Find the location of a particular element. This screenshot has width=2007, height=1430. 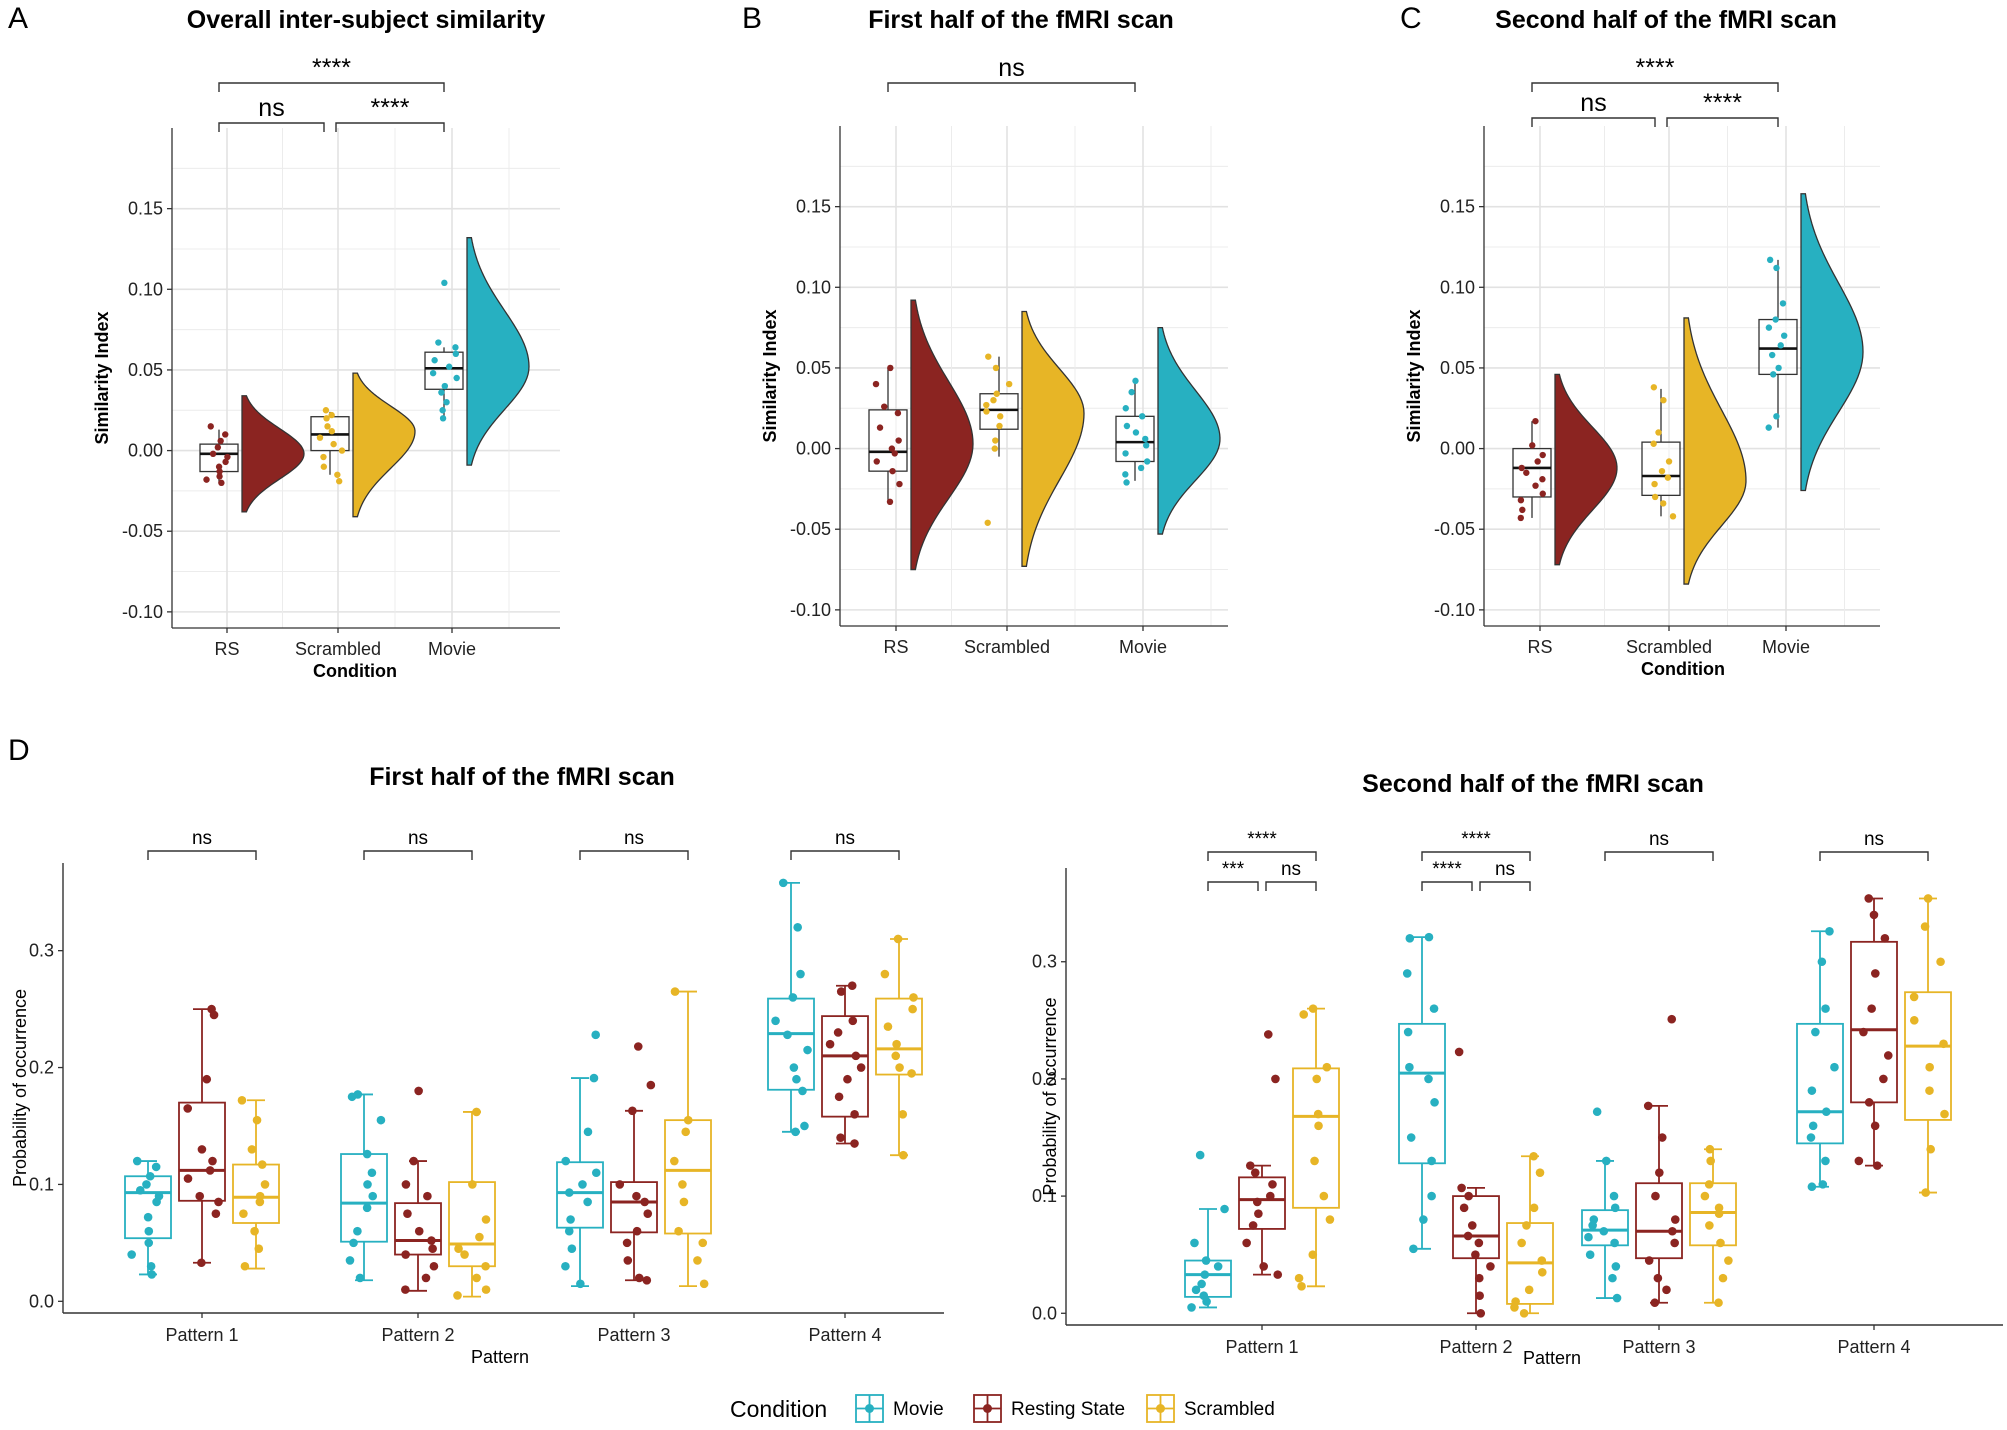

legend-title: Condition is located at coordinates (778, 1409).